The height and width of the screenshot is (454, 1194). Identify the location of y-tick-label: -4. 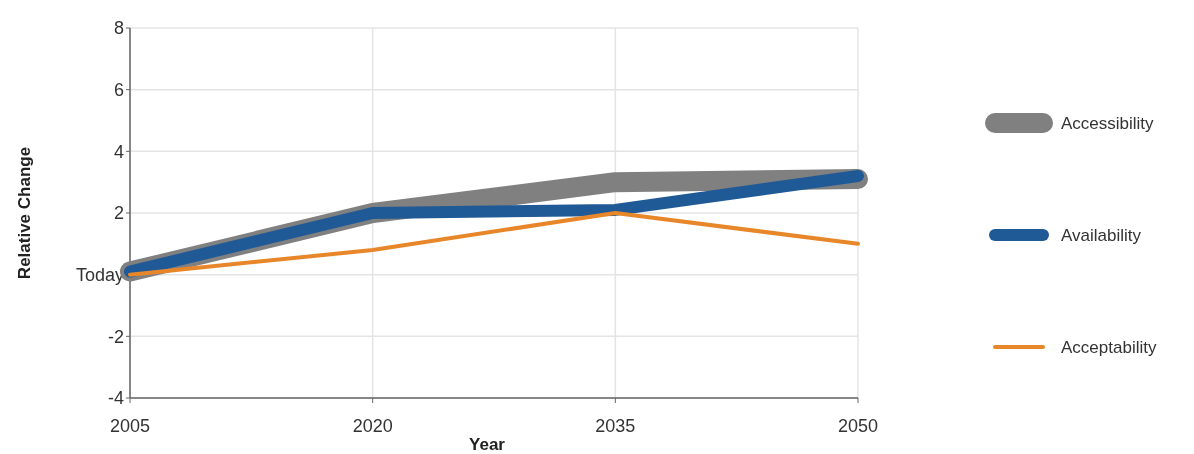
(115, 398).